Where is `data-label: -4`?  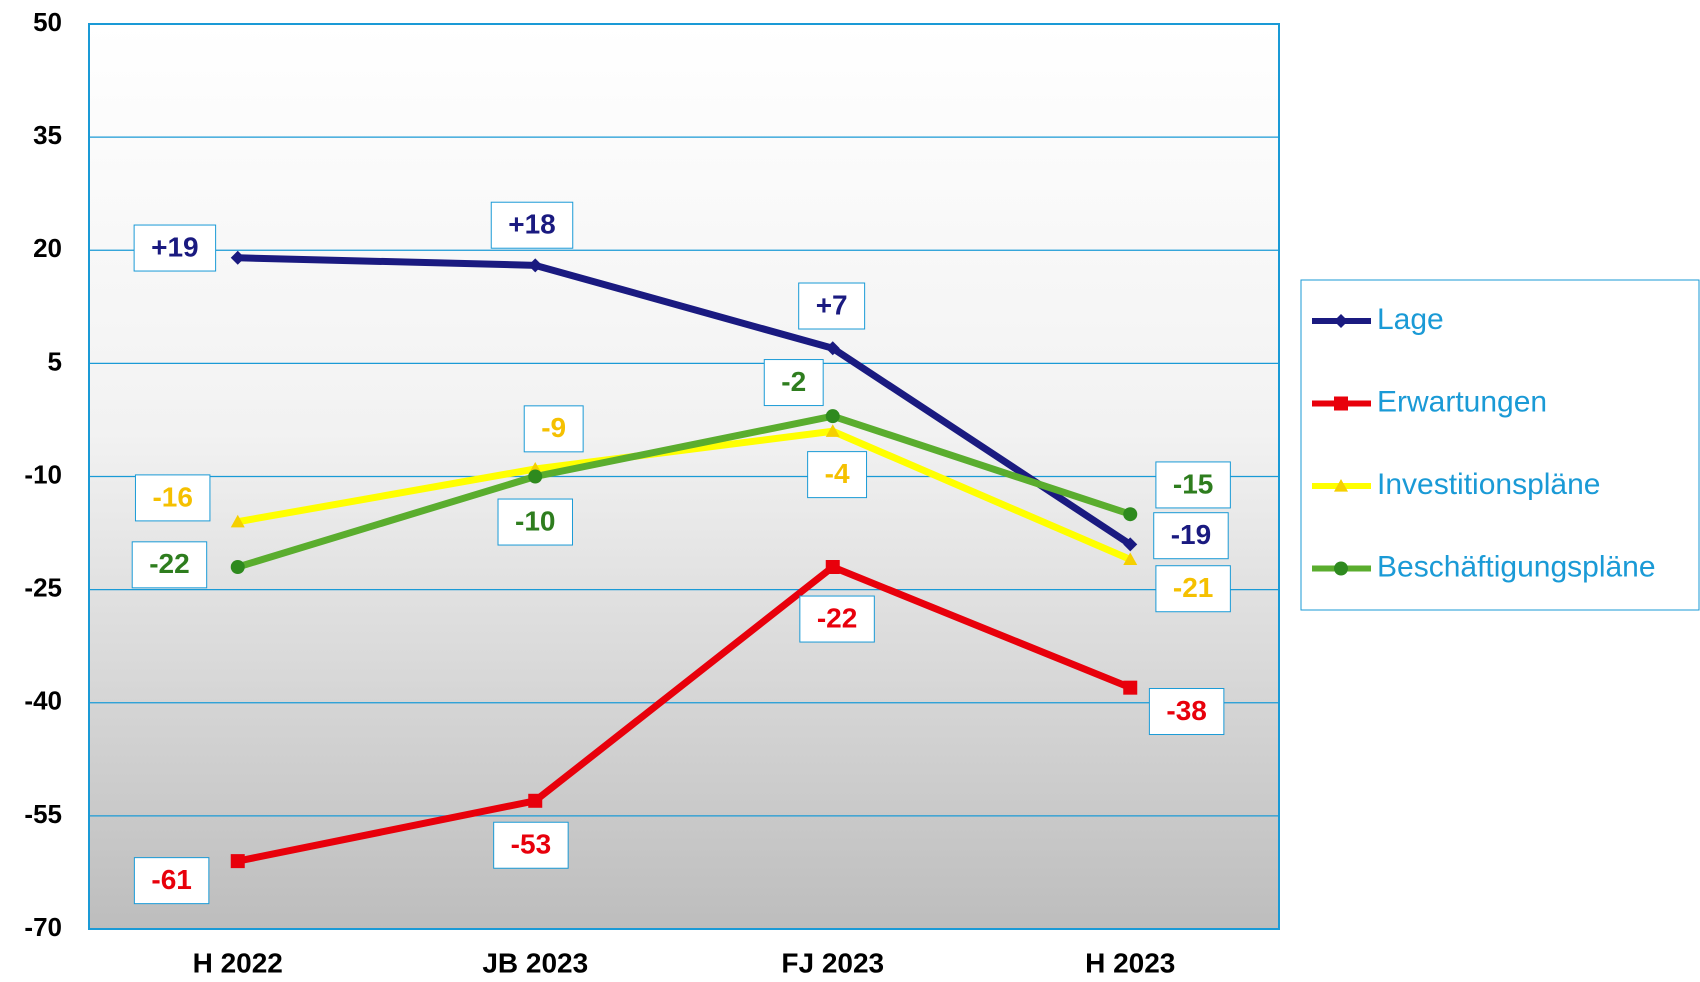 data-label: -4 is located at coordinates (837, 473).